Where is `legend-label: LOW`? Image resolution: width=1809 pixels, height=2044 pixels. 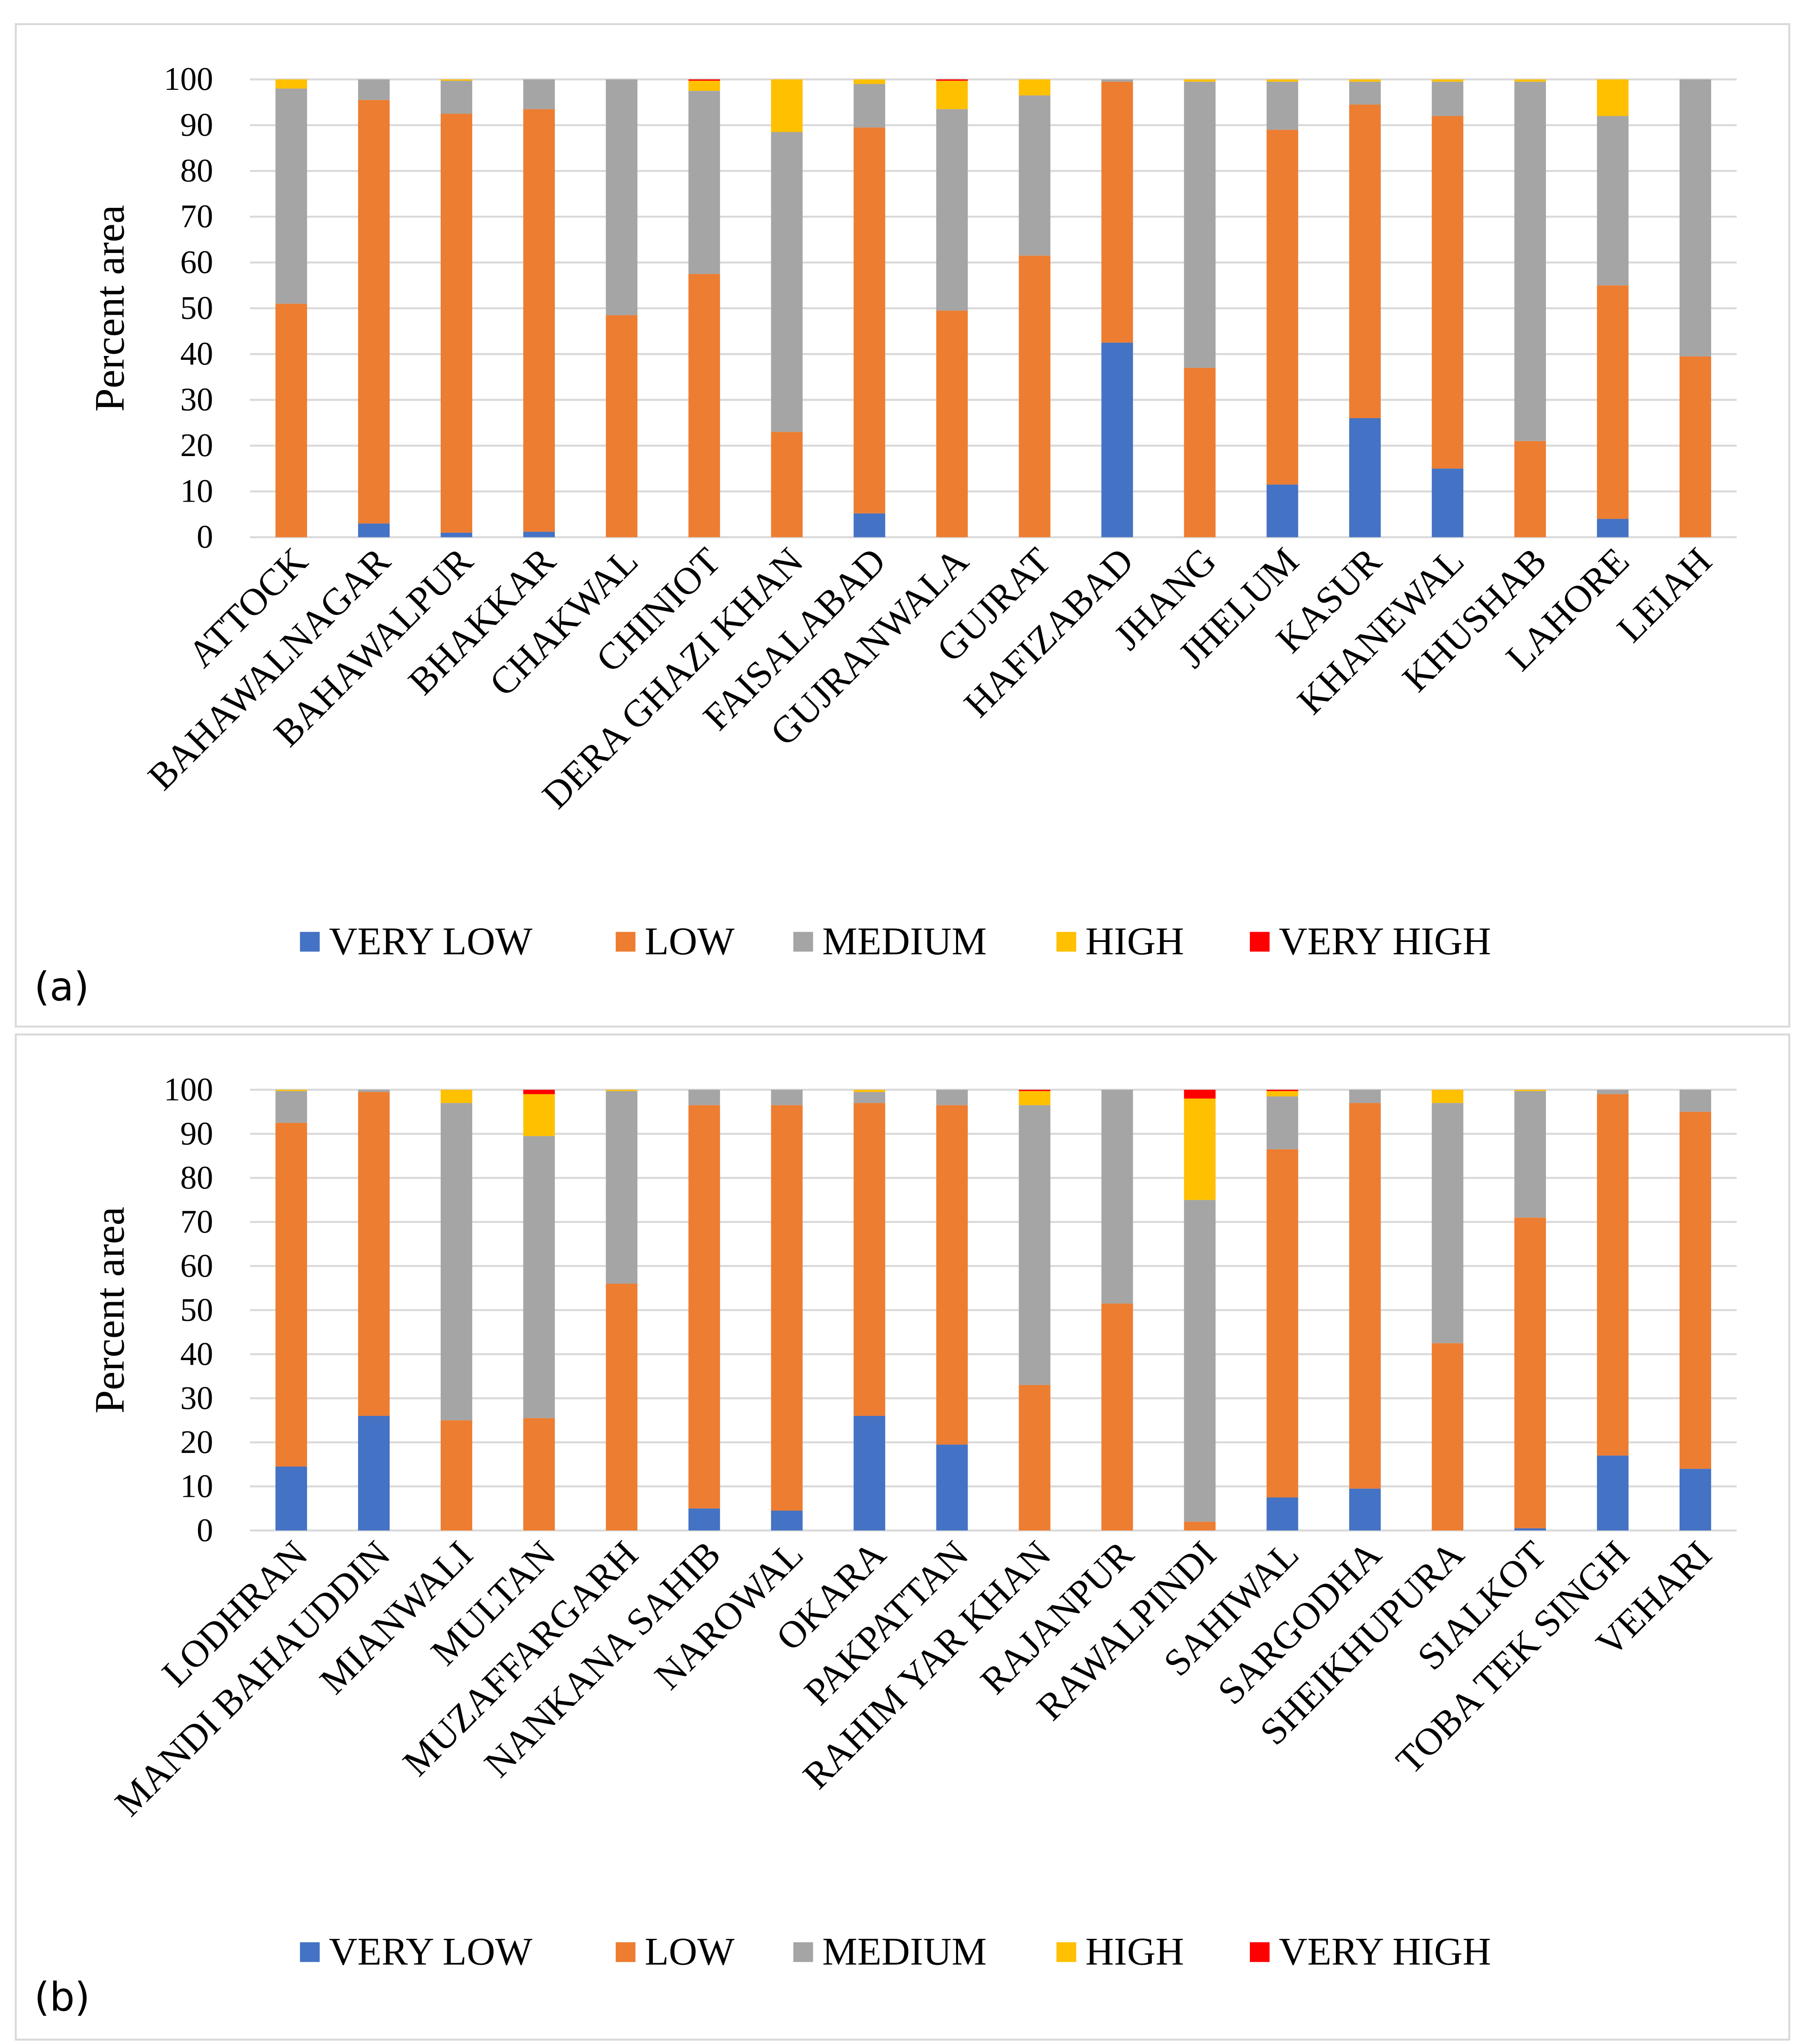 legend-label: LOW is located at coordinates (690, 941).